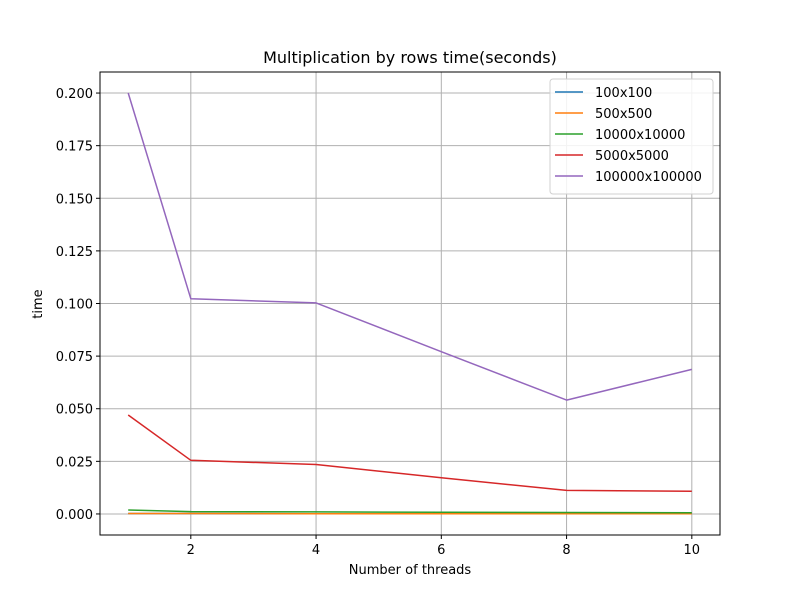 The height and width of the screenshot is (600, 800). What do you see at coordinates (566, 550) in the screenshot?
I see `x-tick-label: 8` at bounding box center [566, 550].